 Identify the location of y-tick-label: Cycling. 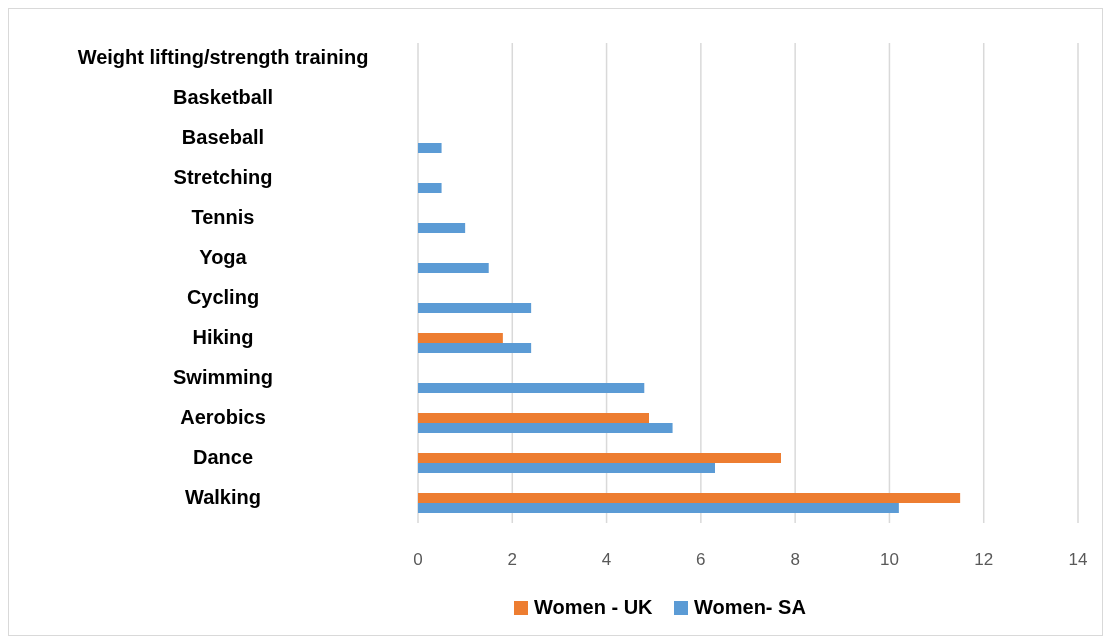
(223, 297).